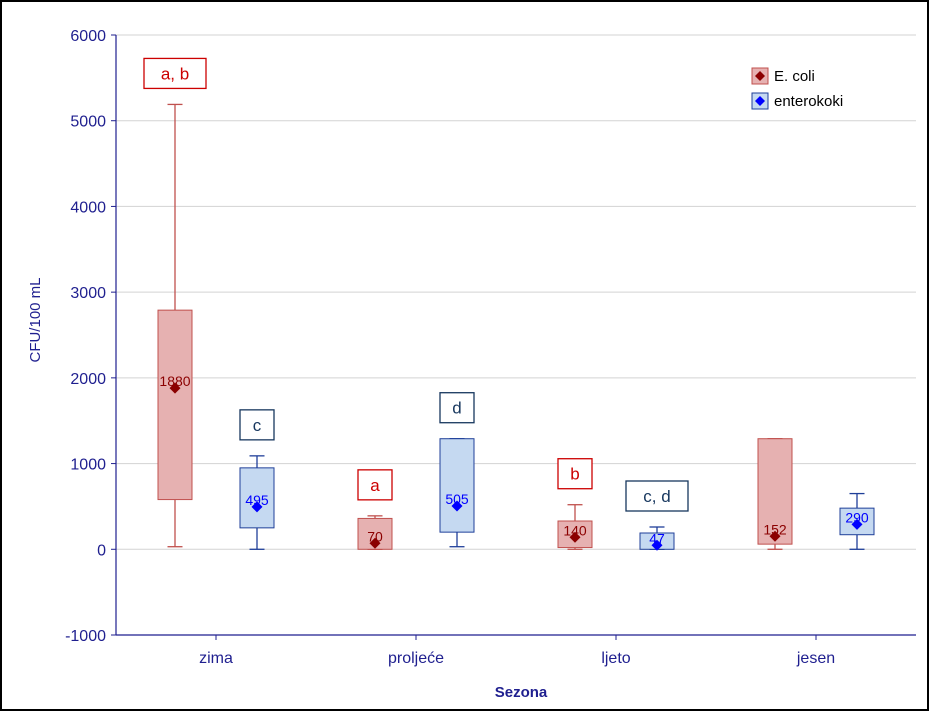 The width and height of the screenshot is (929, 711). Describe the element at coordinates (88, 207) in the screenshot. I see `y-tick-label: 4000` at that location.